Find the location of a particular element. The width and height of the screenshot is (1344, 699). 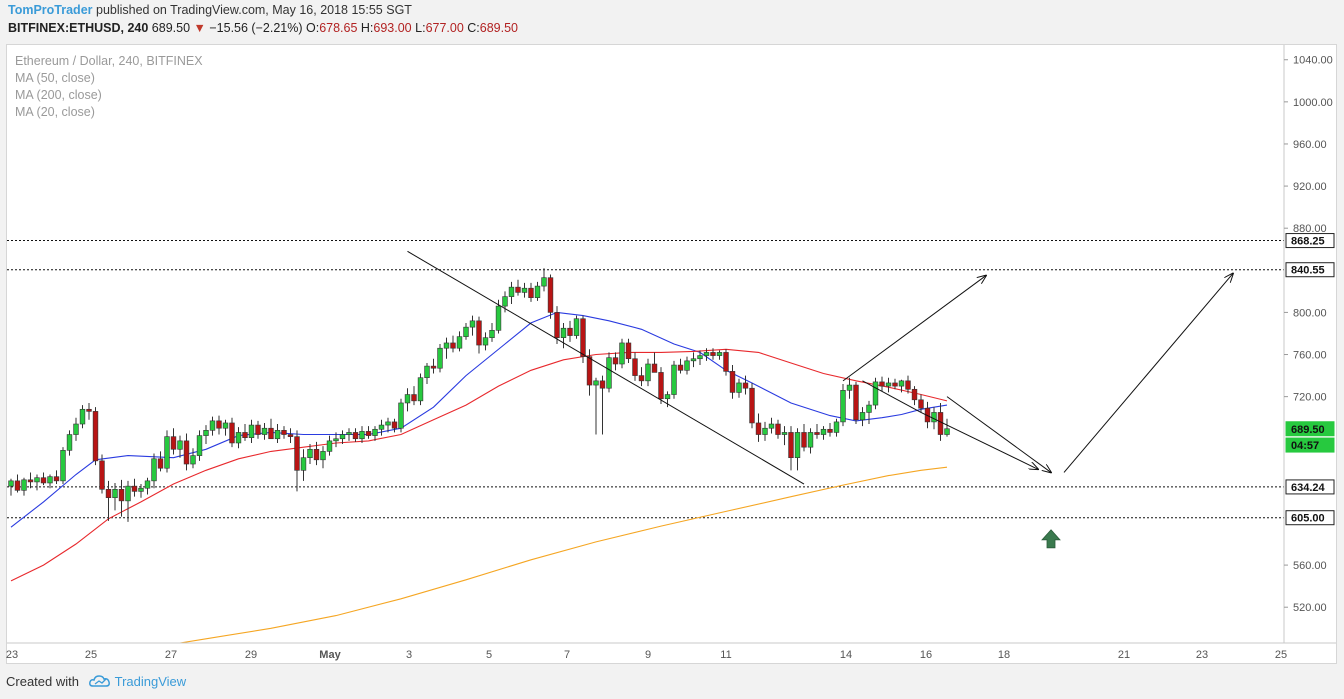

footer: Created with TradingView is located at coordinates (96, 681).